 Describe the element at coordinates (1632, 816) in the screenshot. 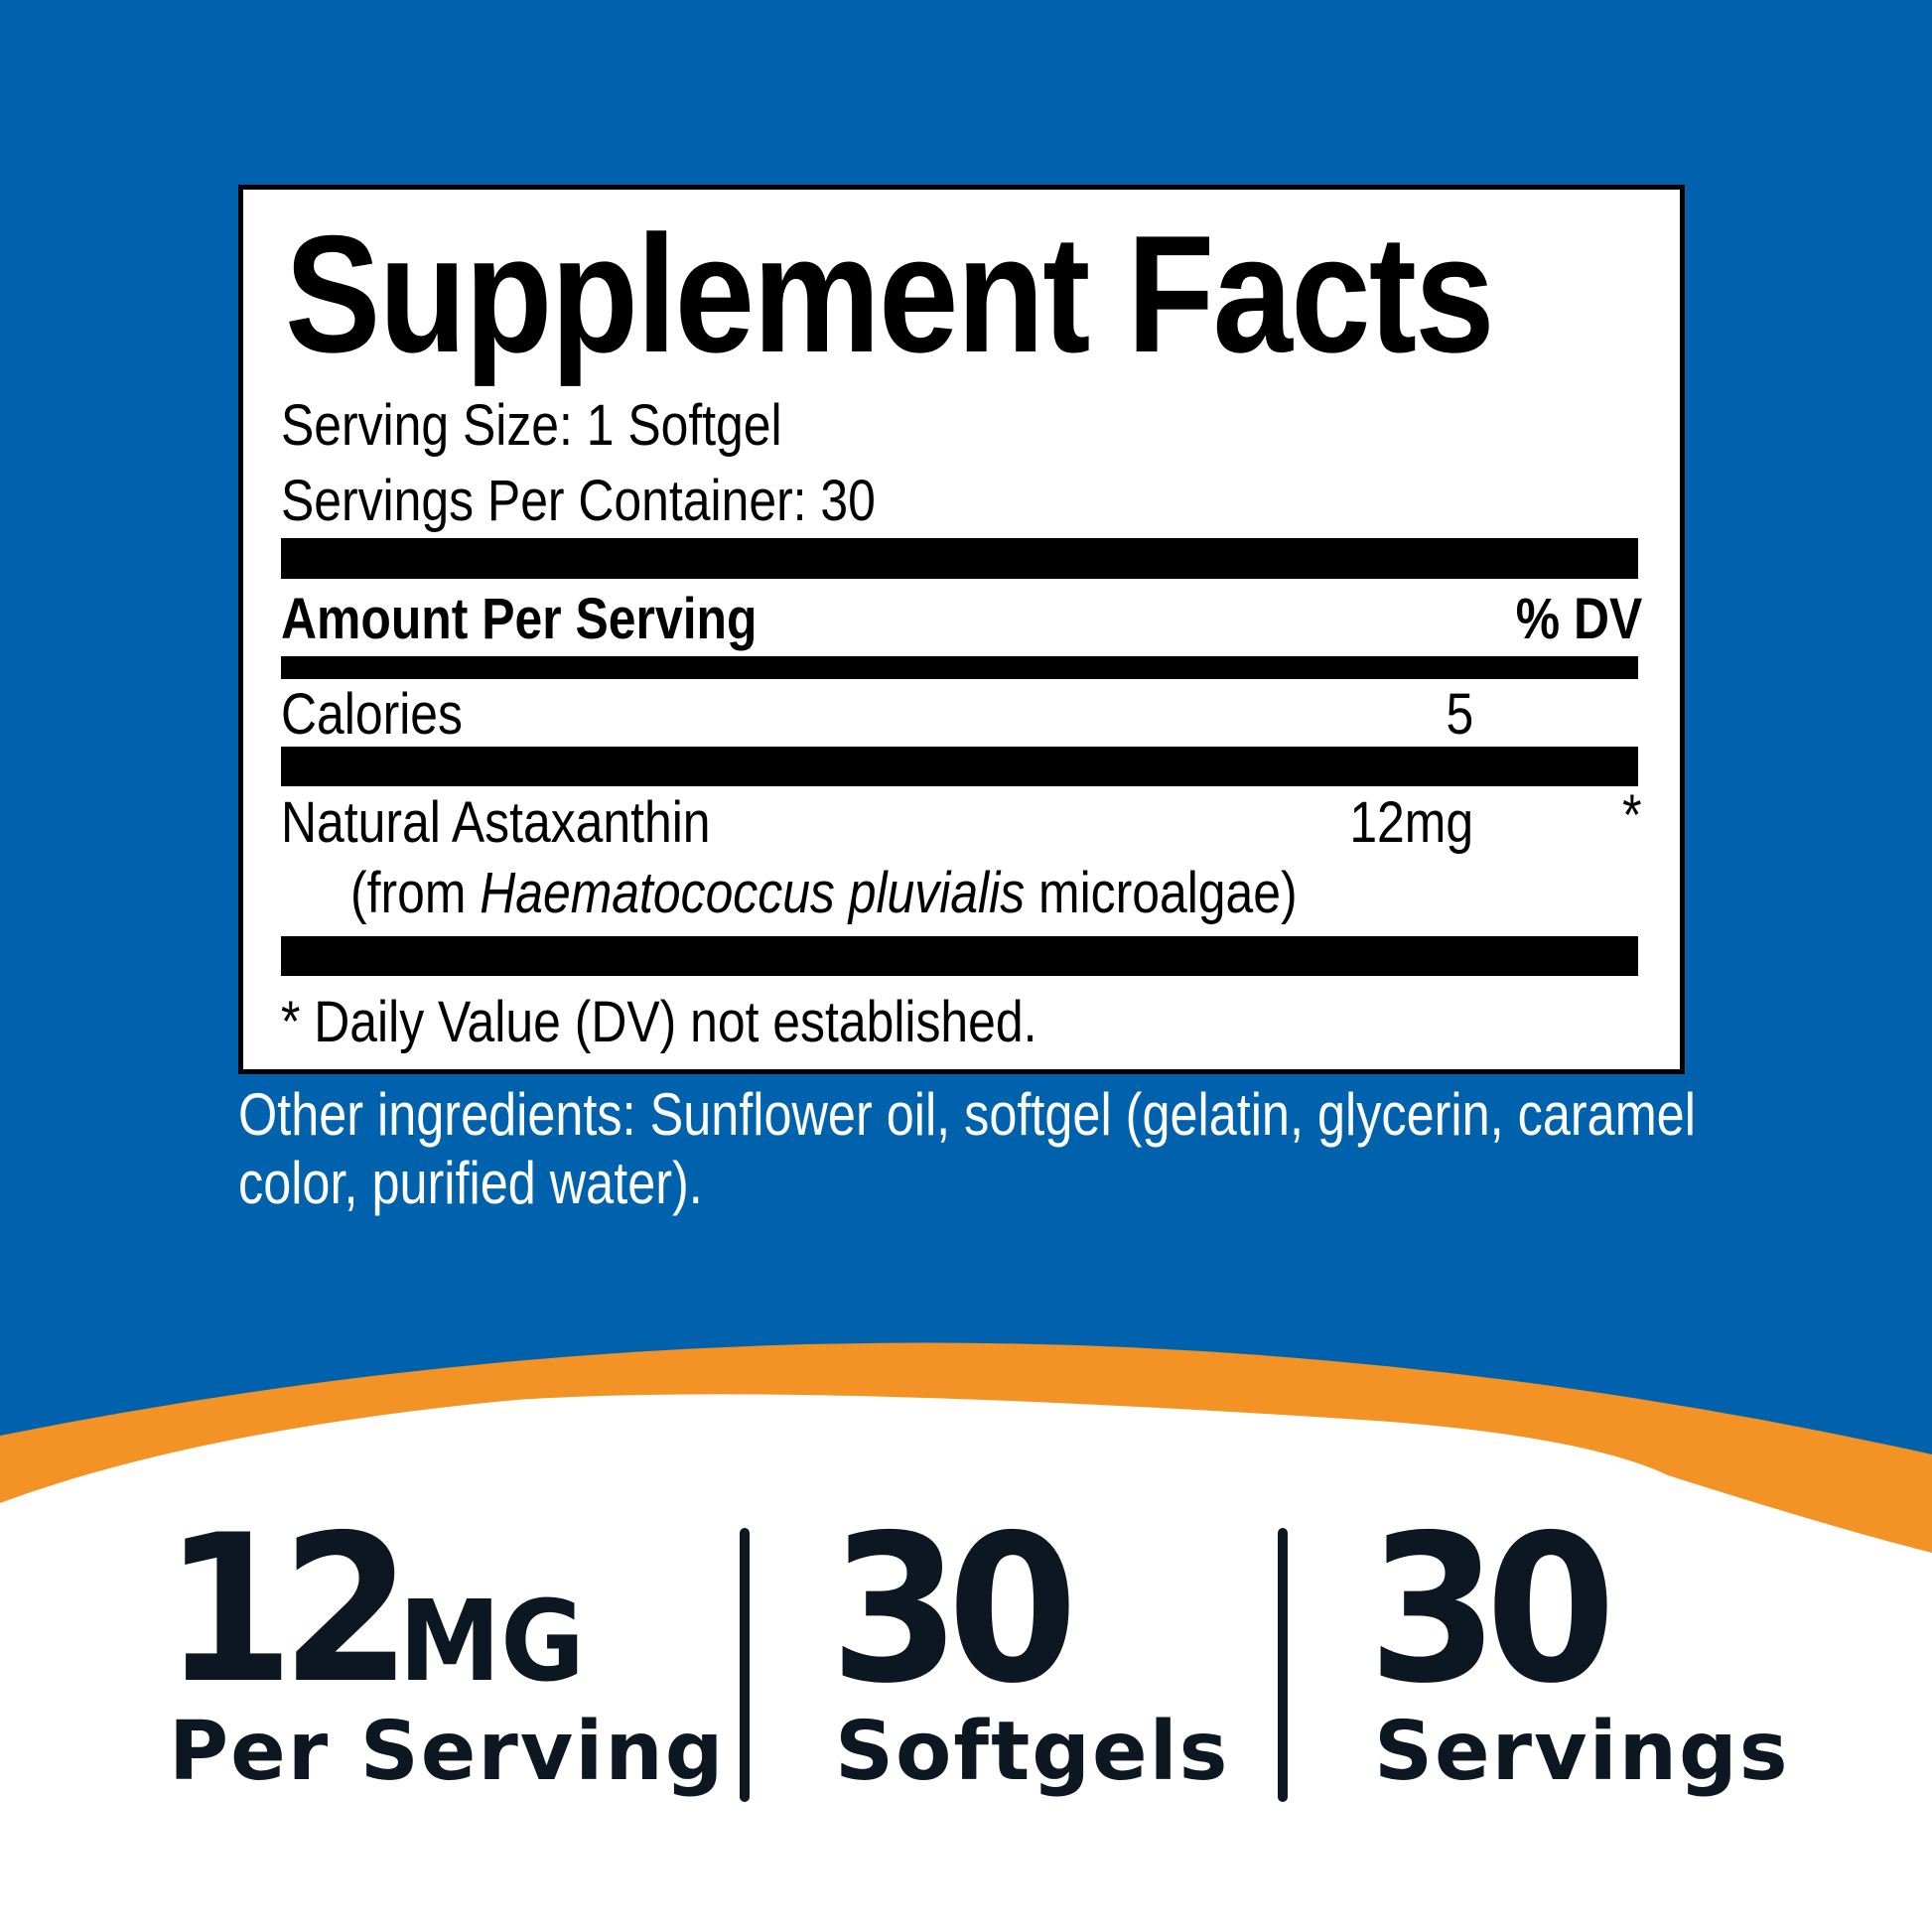

I see `nutrient-dv: *` at that location.